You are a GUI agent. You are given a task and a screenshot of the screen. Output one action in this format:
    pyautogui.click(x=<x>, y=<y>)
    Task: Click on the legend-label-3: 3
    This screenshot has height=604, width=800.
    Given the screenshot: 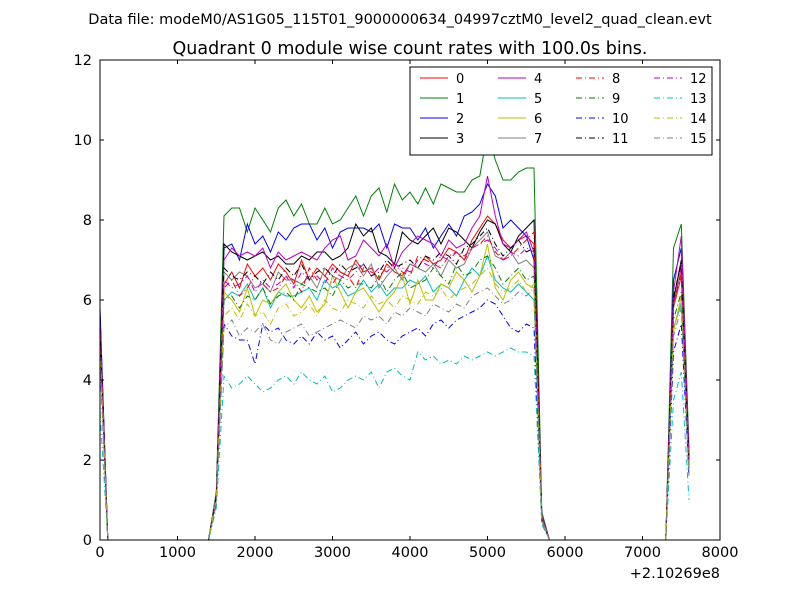 What is the action you would take?
    pyautogui.click(x=460, y=139)
    